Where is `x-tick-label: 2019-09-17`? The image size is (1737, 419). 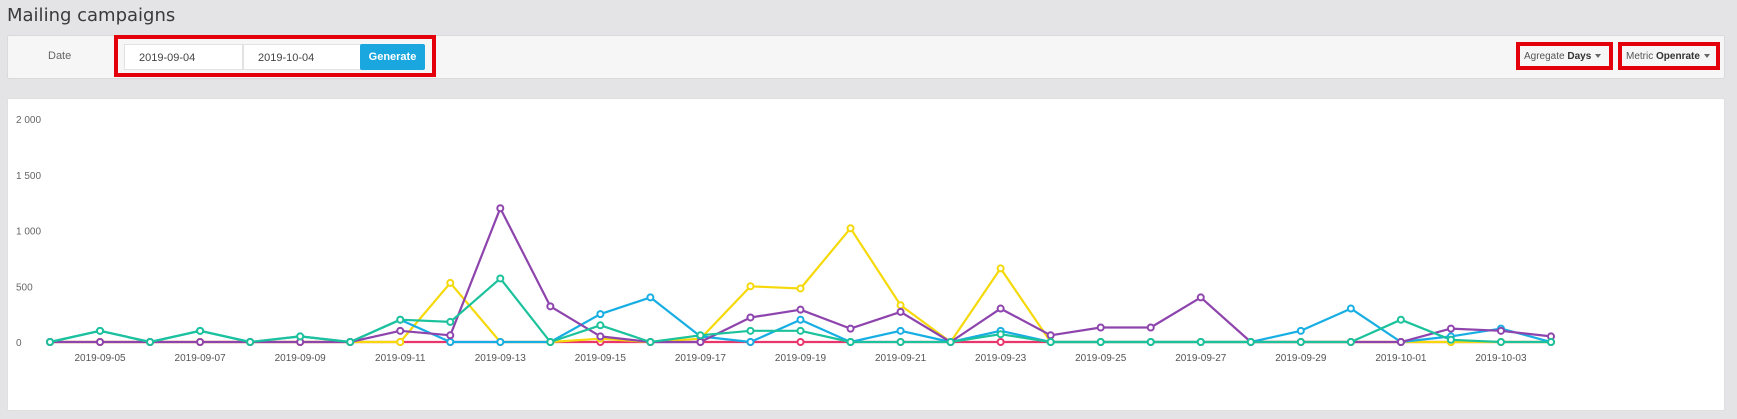
x-tick-label: 2019-09-17 is located at coordinates (701, 358).